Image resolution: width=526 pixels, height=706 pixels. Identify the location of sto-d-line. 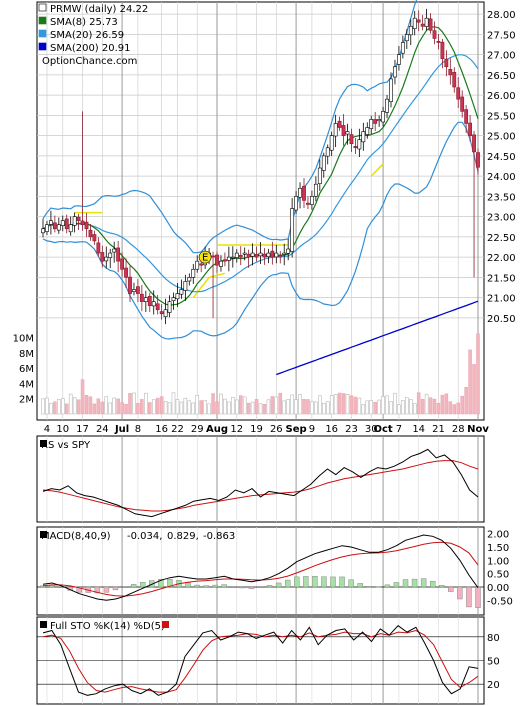
(260, 661).